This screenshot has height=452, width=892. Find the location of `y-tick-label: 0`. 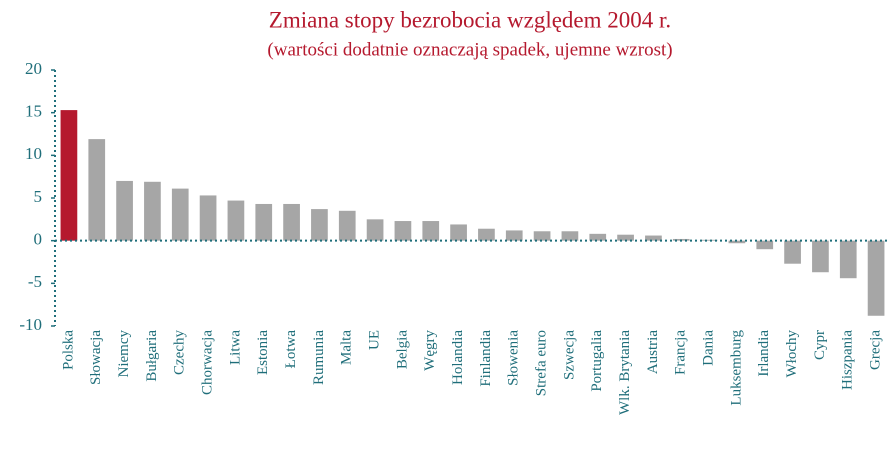

y-tick-label: 0 is located at coordinates (38, 239).